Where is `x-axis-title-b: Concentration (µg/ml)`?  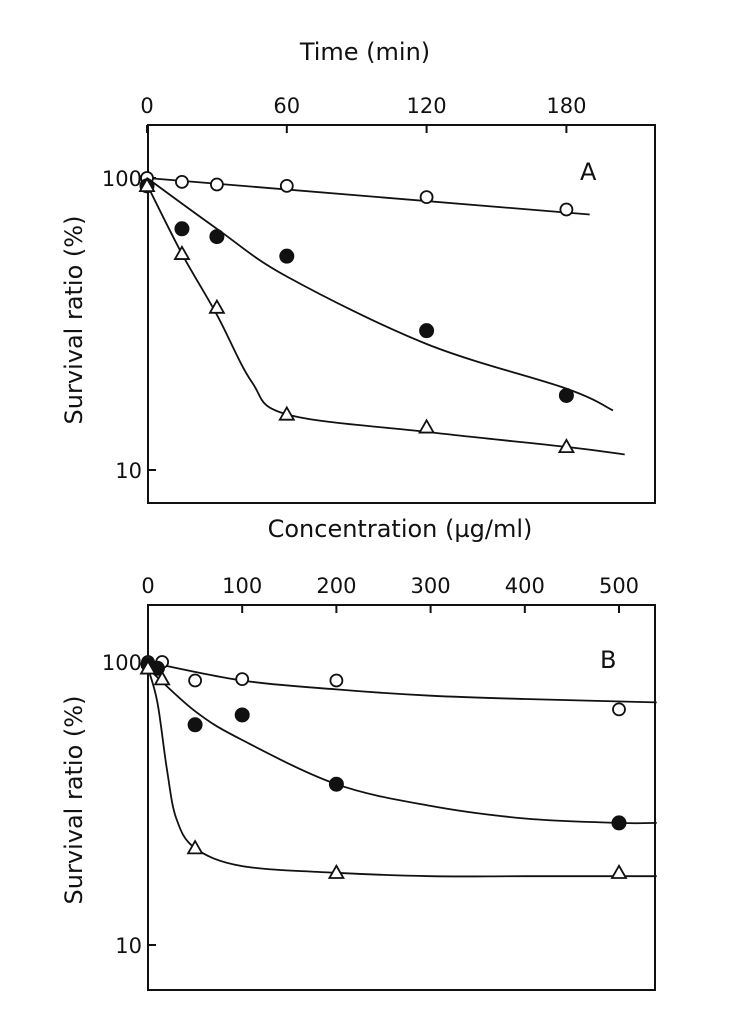 x-axis-title-b: Concentration (µg/ml) is located at coordinates (400, 529).